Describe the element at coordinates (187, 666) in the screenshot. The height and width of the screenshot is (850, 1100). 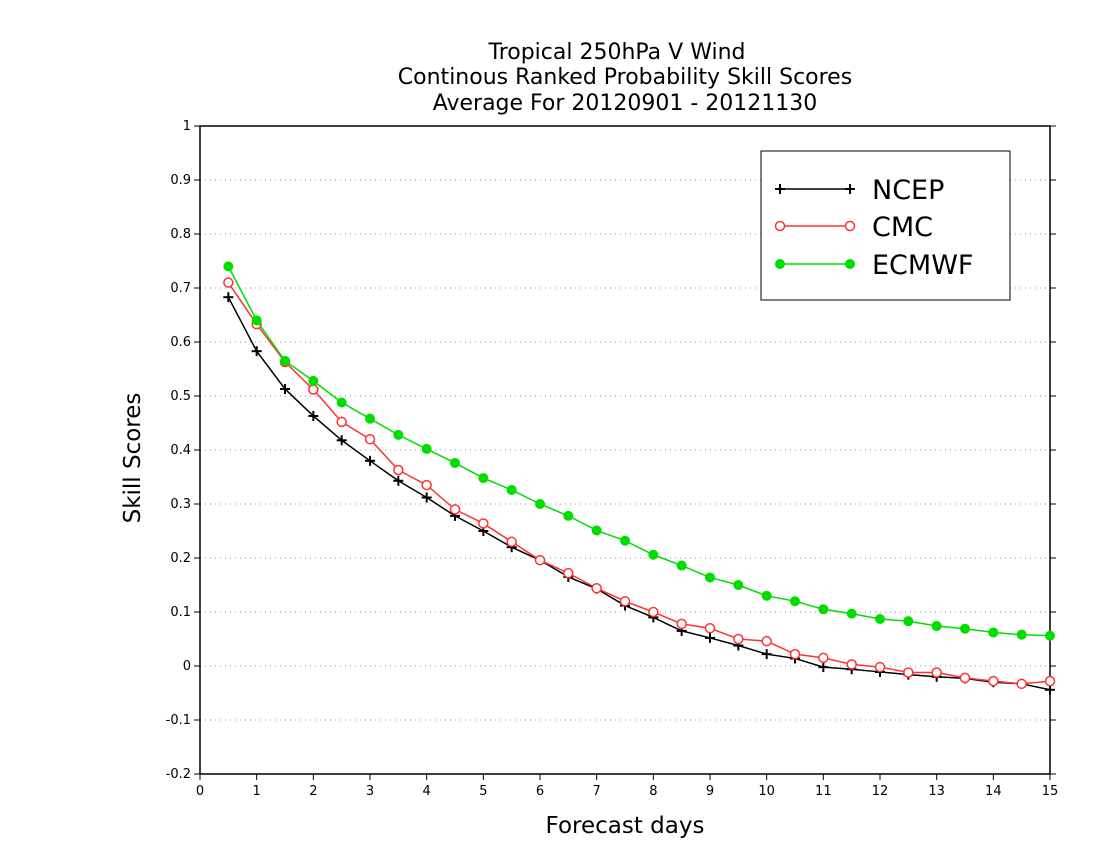
I see `y-tick-label: 0` at that location.